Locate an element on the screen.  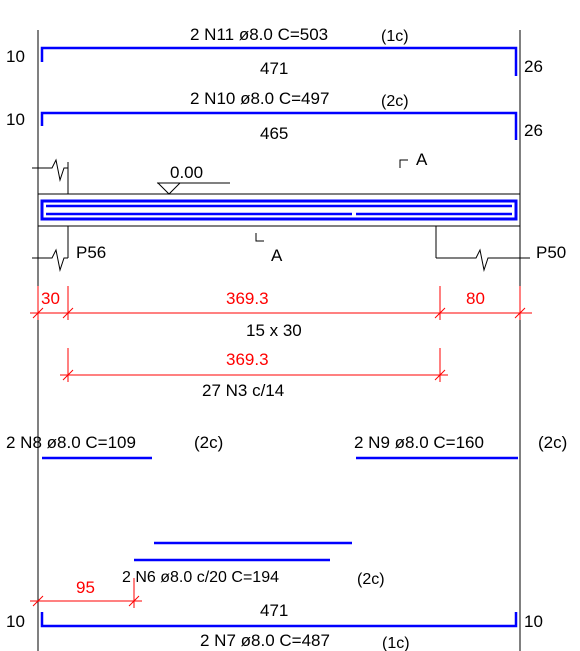
n6-desc: 2 N6 ø8.0 c/20 C=194 is located at coordinates (200, 577).